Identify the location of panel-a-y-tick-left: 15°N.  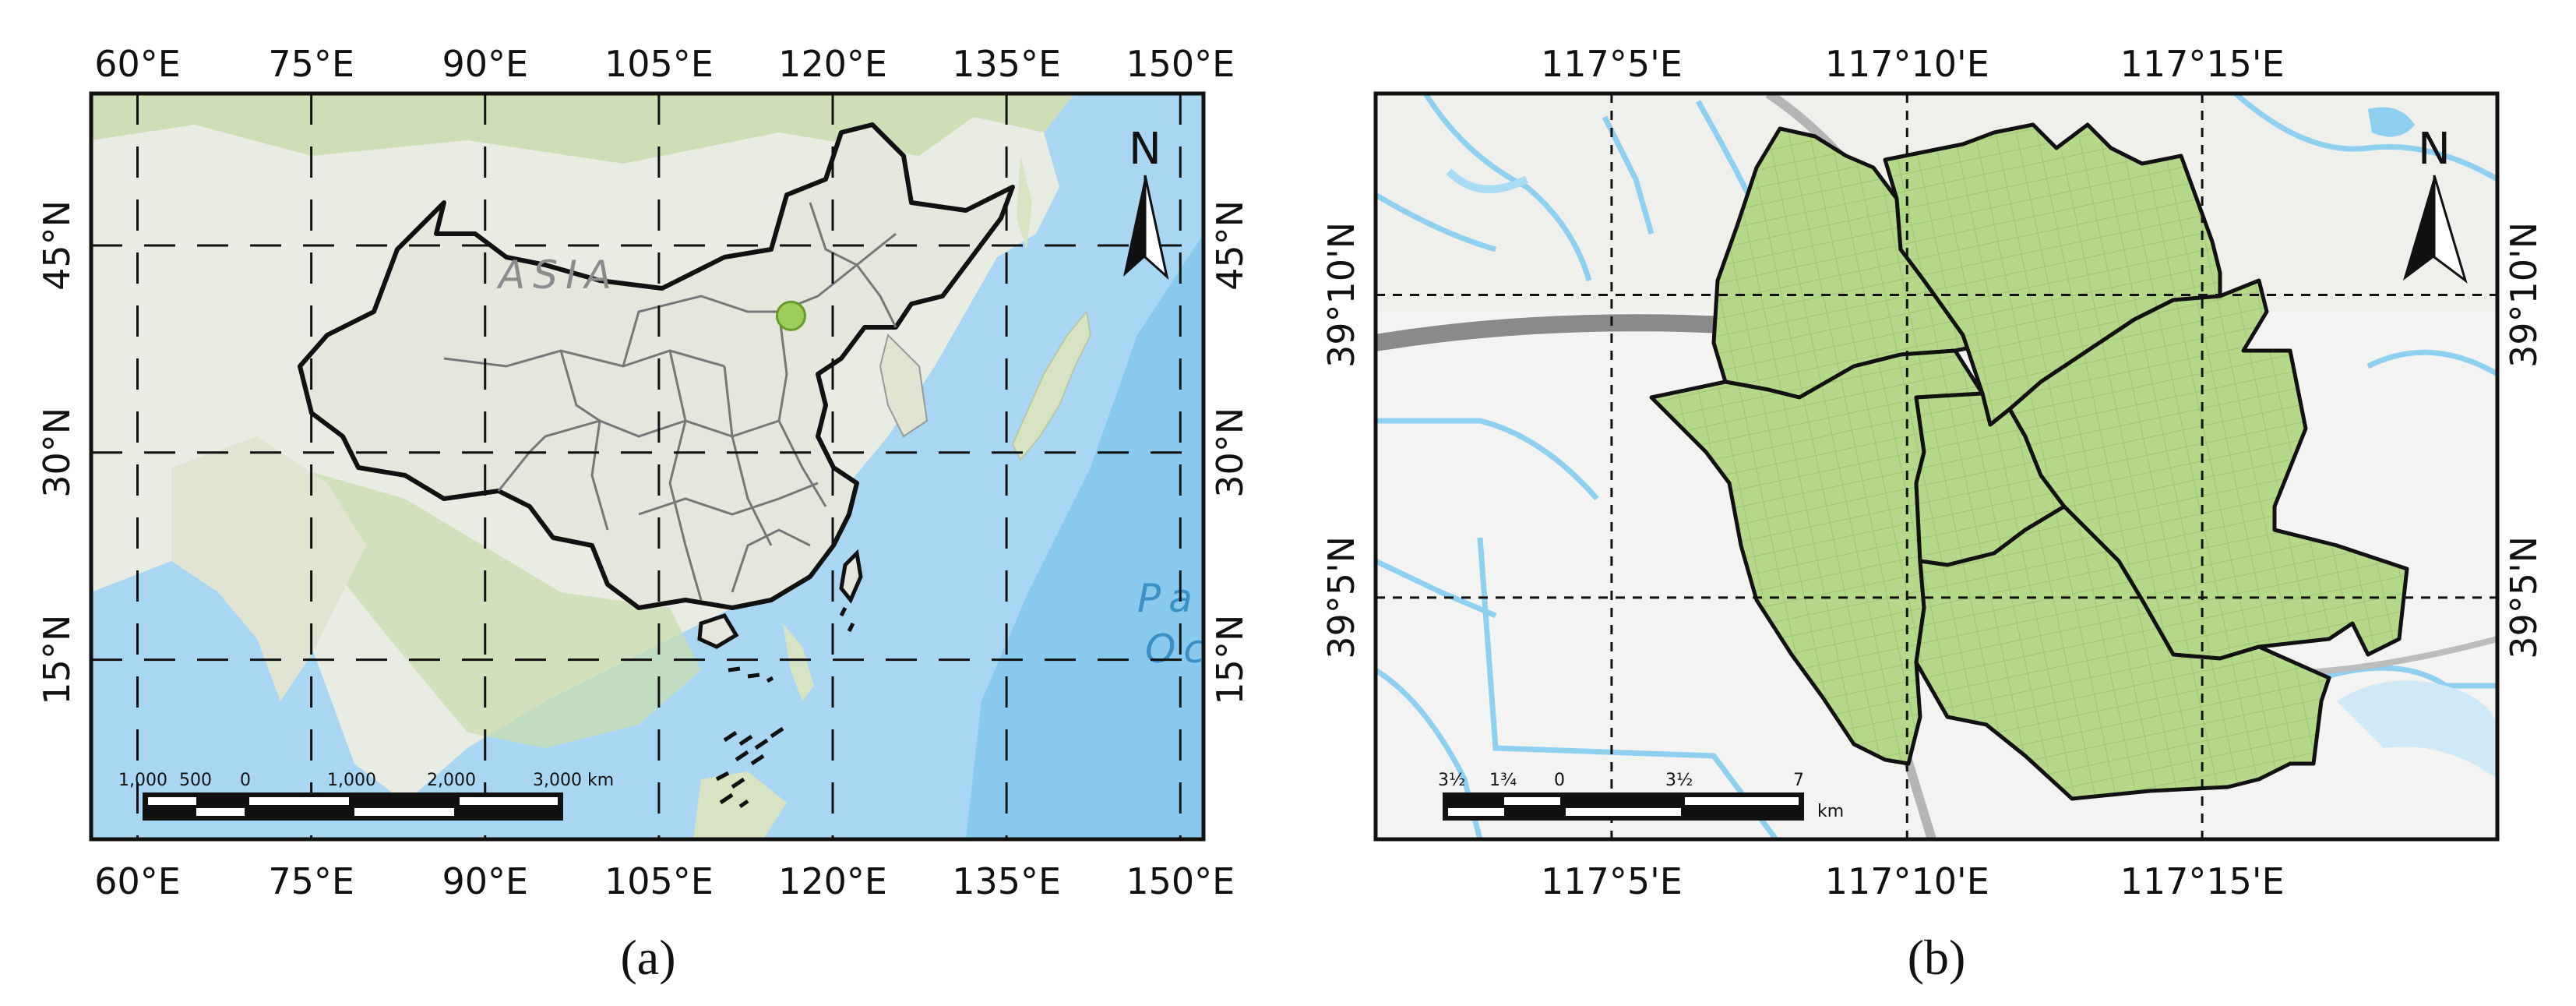
(57, 660).